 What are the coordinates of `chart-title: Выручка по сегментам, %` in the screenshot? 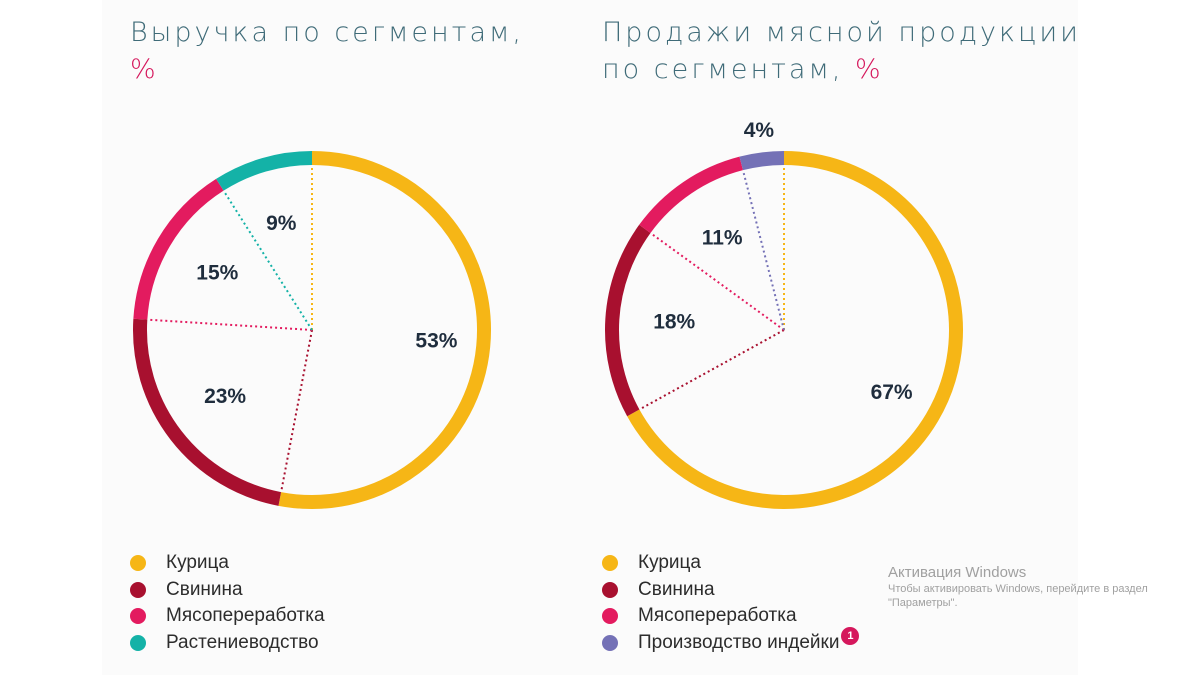 It's located at (370, 51).